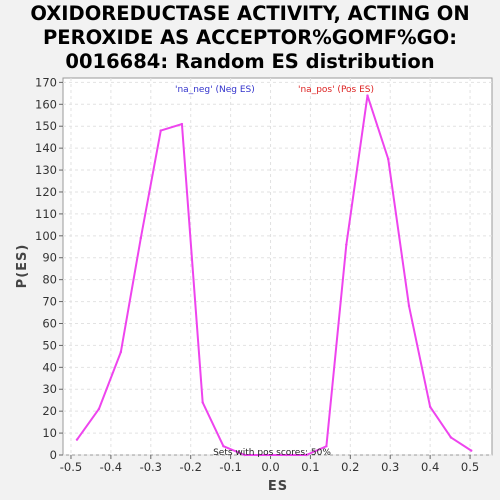 The width and height of the screenshot is (500, 500). What do you see at coordinates (46, 126) in the screenshot?
I see `y-tick-label: 150` at bounding box center [46, 126].